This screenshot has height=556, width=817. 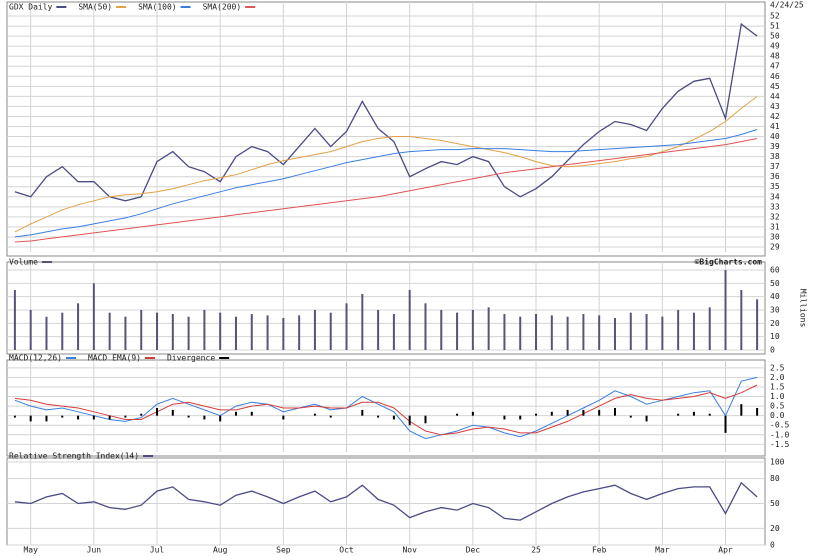 I want to click on y-tick-label: 1.5, so click(x=777, y=386).